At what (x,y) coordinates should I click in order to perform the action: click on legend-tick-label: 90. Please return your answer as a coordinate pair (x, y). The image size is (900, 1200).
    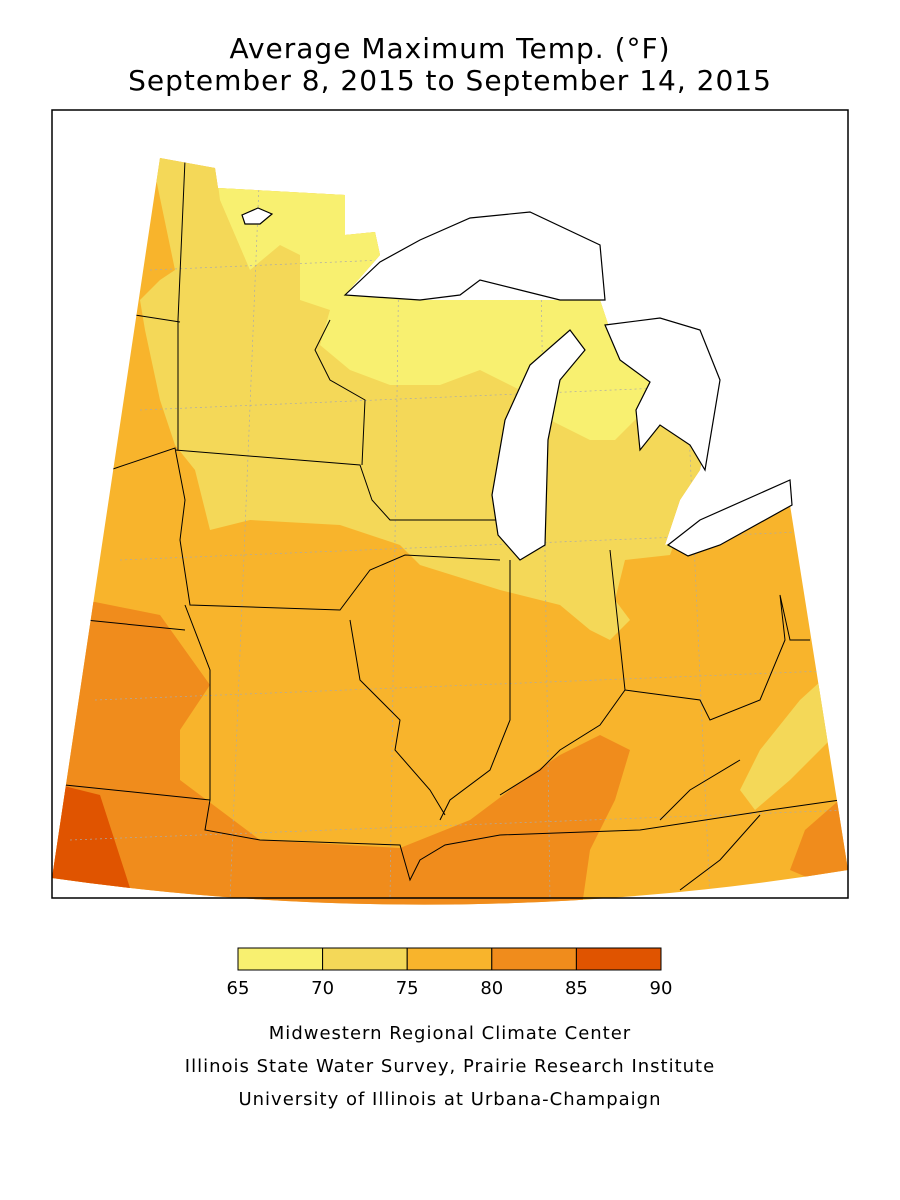
    Looking at the image, I should click on (661, 988).